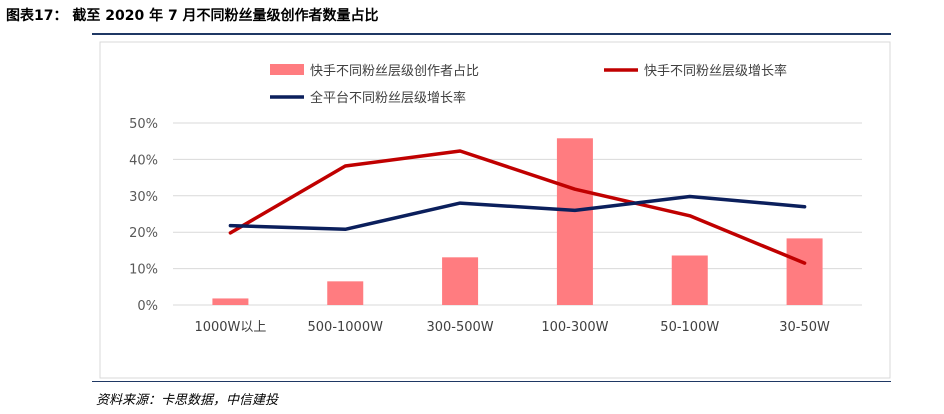 The image size is (944, 414). I want to click on y-tick-label: 0%, so click(147, 306).